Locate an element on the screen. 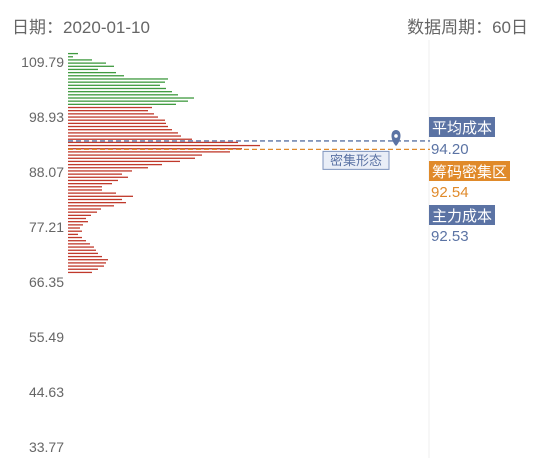 Image resolution: width=544 pixels, height=468 pixels. dense-shape-tag: 密集形态 is located at coordinates (356, 160).